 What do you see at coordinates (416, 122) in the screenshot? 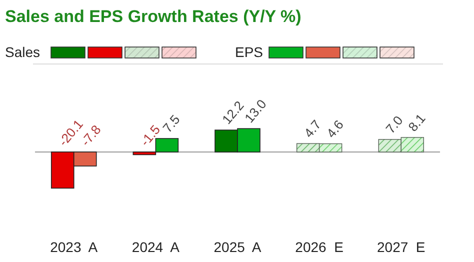
I see `data-label: 8.1` at bounding box center [416, 122].